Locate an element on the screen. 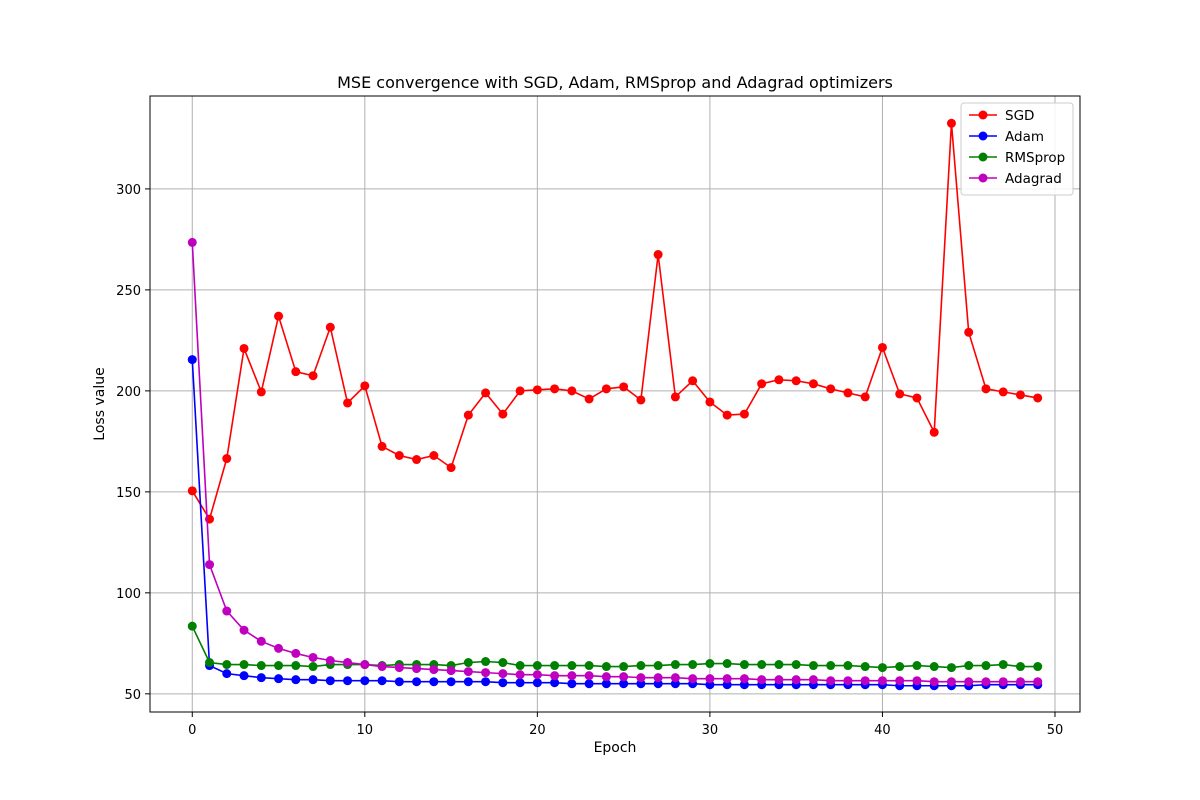  x-tick-label: 50 is located at coordinates (1055, 730).